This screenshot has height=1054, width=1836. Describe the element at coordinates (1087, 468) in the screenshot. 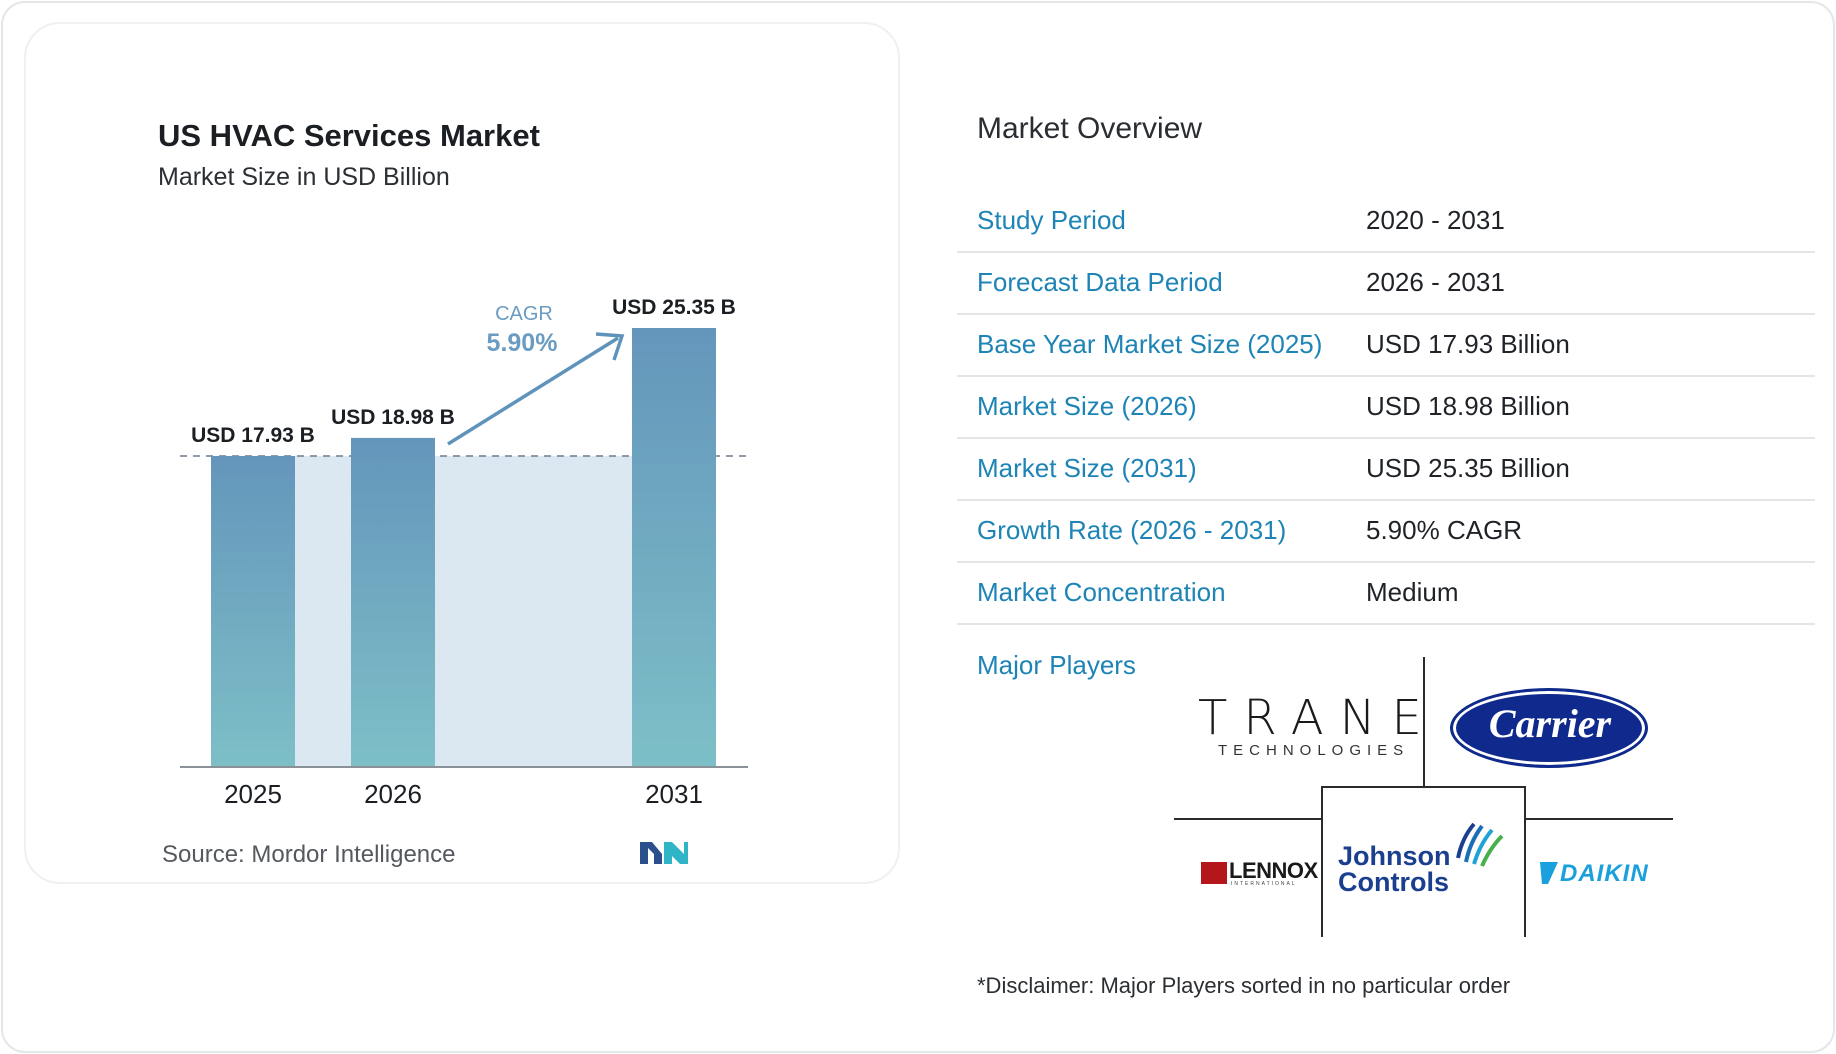

I see `overview-row-label: Market Size (2031)` at that location.